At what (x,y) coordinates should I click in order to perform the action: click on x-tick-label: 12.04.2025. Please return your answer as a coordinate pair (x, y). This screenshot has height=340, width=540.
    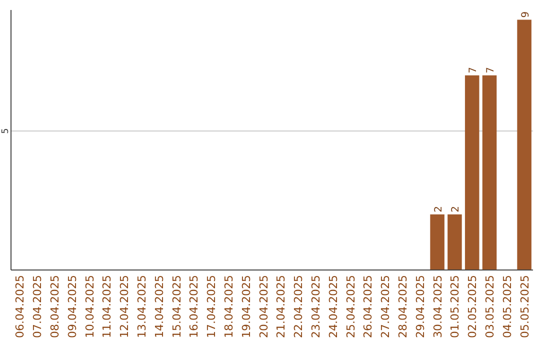
    Looking at the image, I should click on (125, 306).